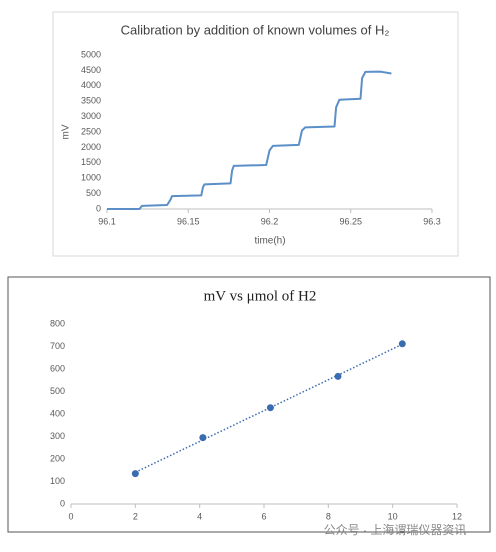 The image size is (496, 552). Describe the element at coordinates (135, 516) in the screenshot. I see `x-tick-label: 2` at that location.